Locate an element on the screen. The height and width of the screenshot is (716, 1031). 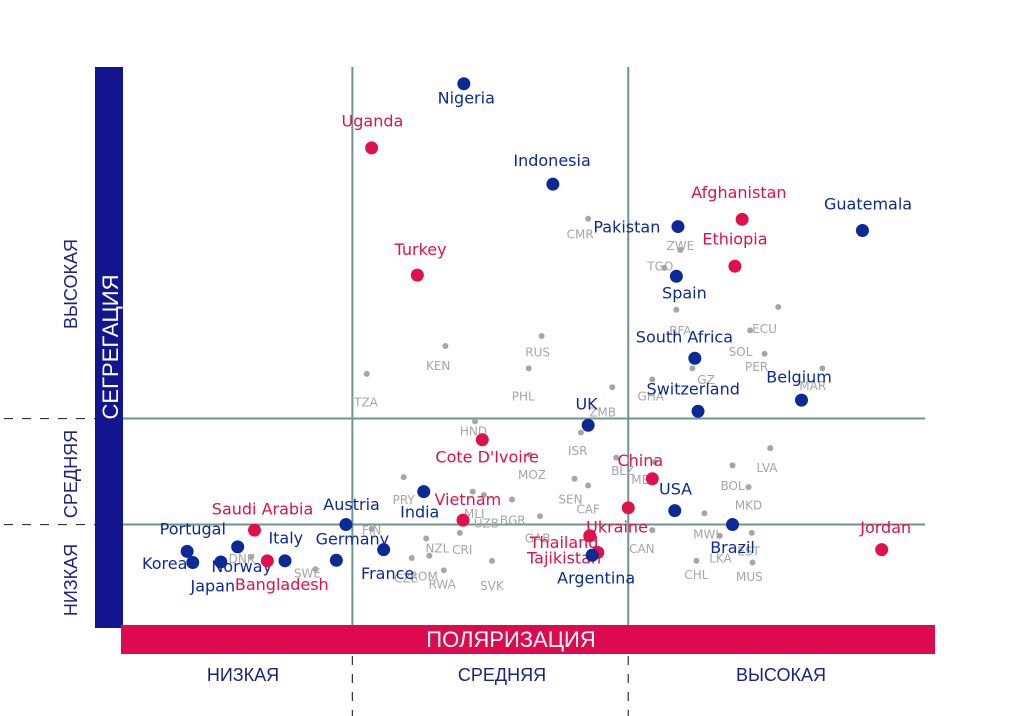
other-label: SOL is located at coordinates (741, 352).